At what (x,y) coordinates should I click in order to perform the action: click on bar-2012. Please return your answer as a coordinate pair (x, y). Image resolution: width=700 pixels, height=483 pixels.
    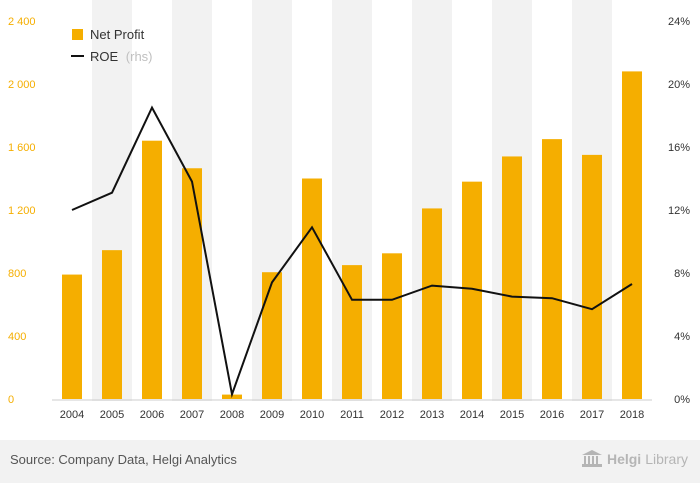
    Looking at the image, I should click on (392, 326).